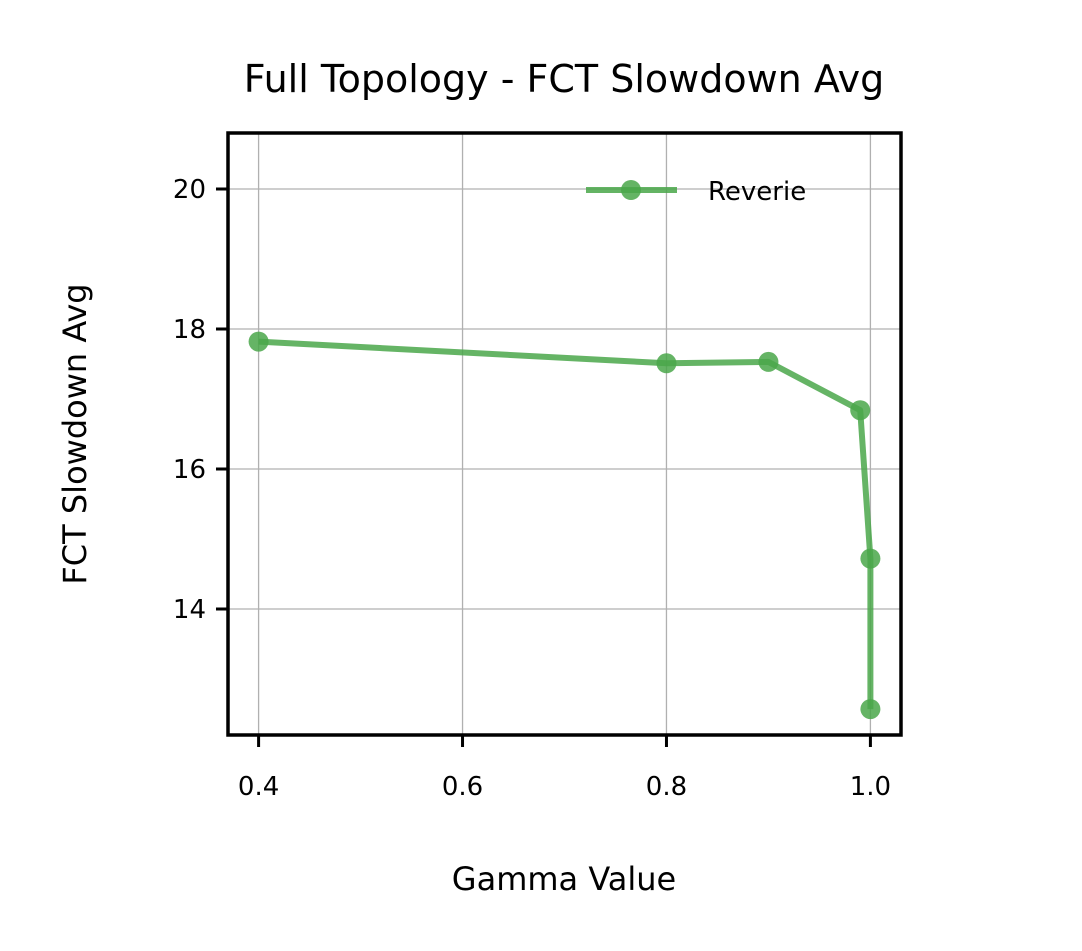 Image resolution: width=1082 pixels, height=951 pixels. I want to click on y-tick-label: 20, so click(189, 190).